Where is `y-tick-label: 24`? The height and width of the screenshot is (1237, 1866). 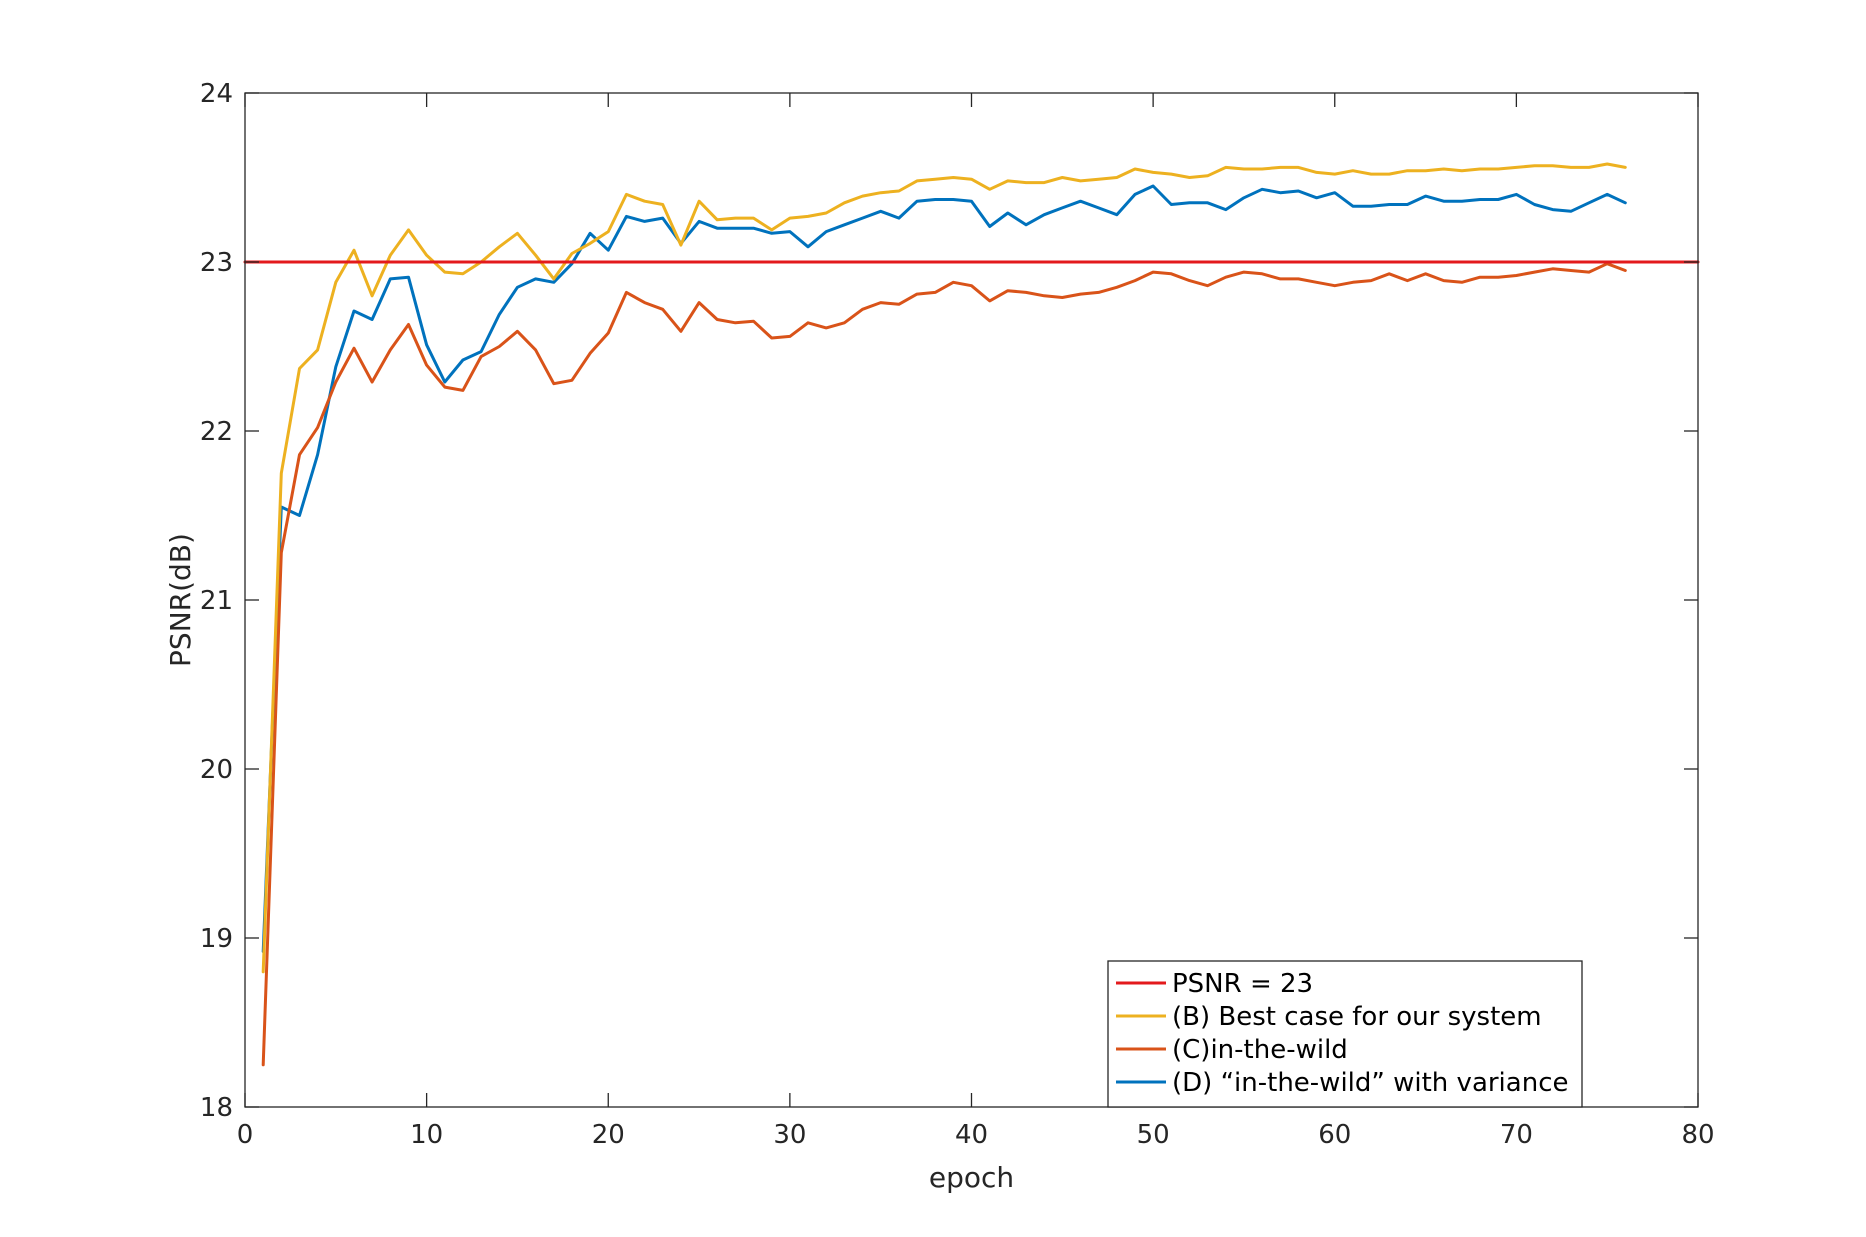 y-tick-label: 24 is located at coordinates (216, 94).